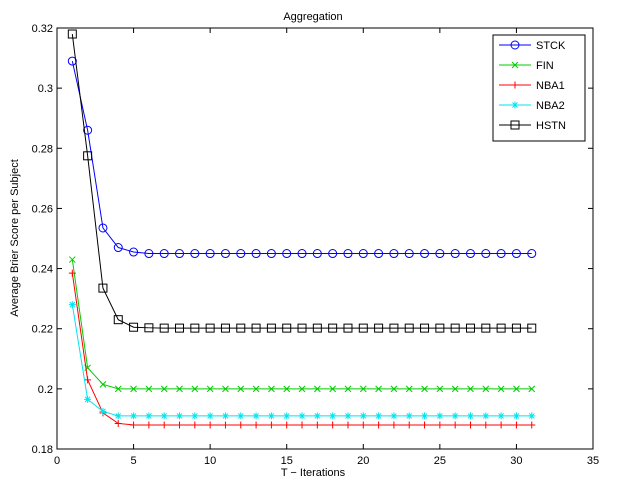  I want to click on x-tick-label: 0, so click(57, 461).